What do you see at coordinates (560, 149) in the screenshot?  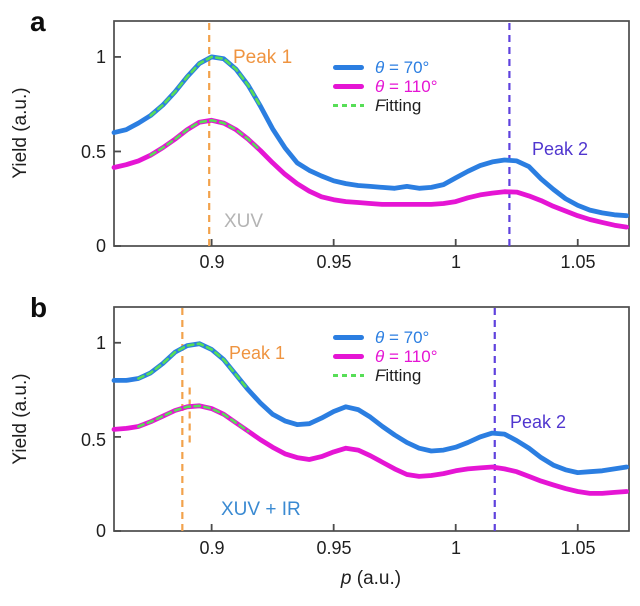 I see `panel-a-peak2-label: Peak 2` at bounding box center [560, 149].